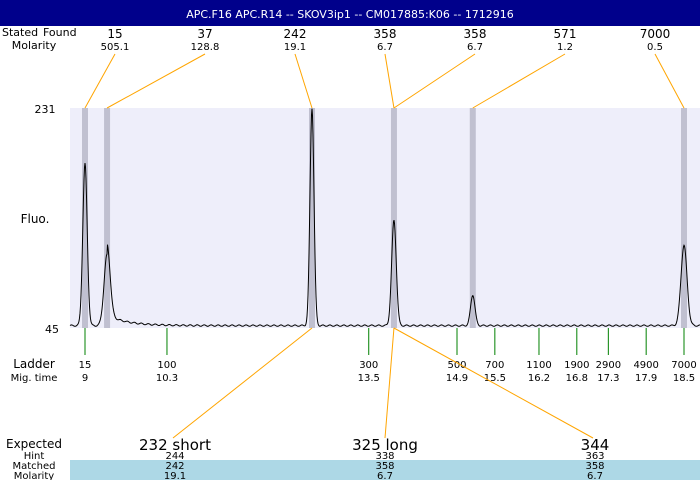 The height and width of the screenshot is (480, 700). I want to click on ladder-size: 500, so click(456, 365).